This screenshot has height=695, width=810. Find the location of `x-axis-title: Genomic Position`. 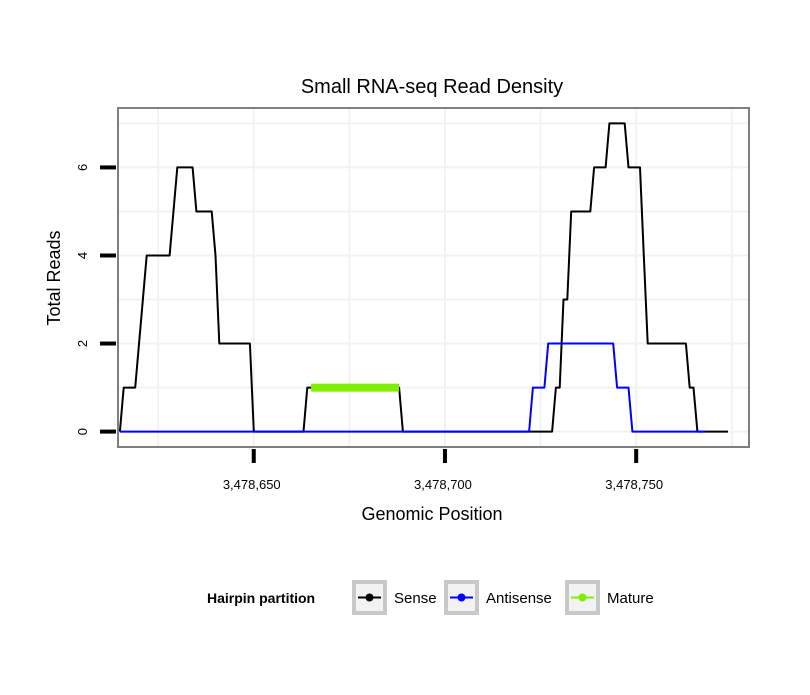

x-axis-title: Genomic Position is located at coordinates (431, 514).